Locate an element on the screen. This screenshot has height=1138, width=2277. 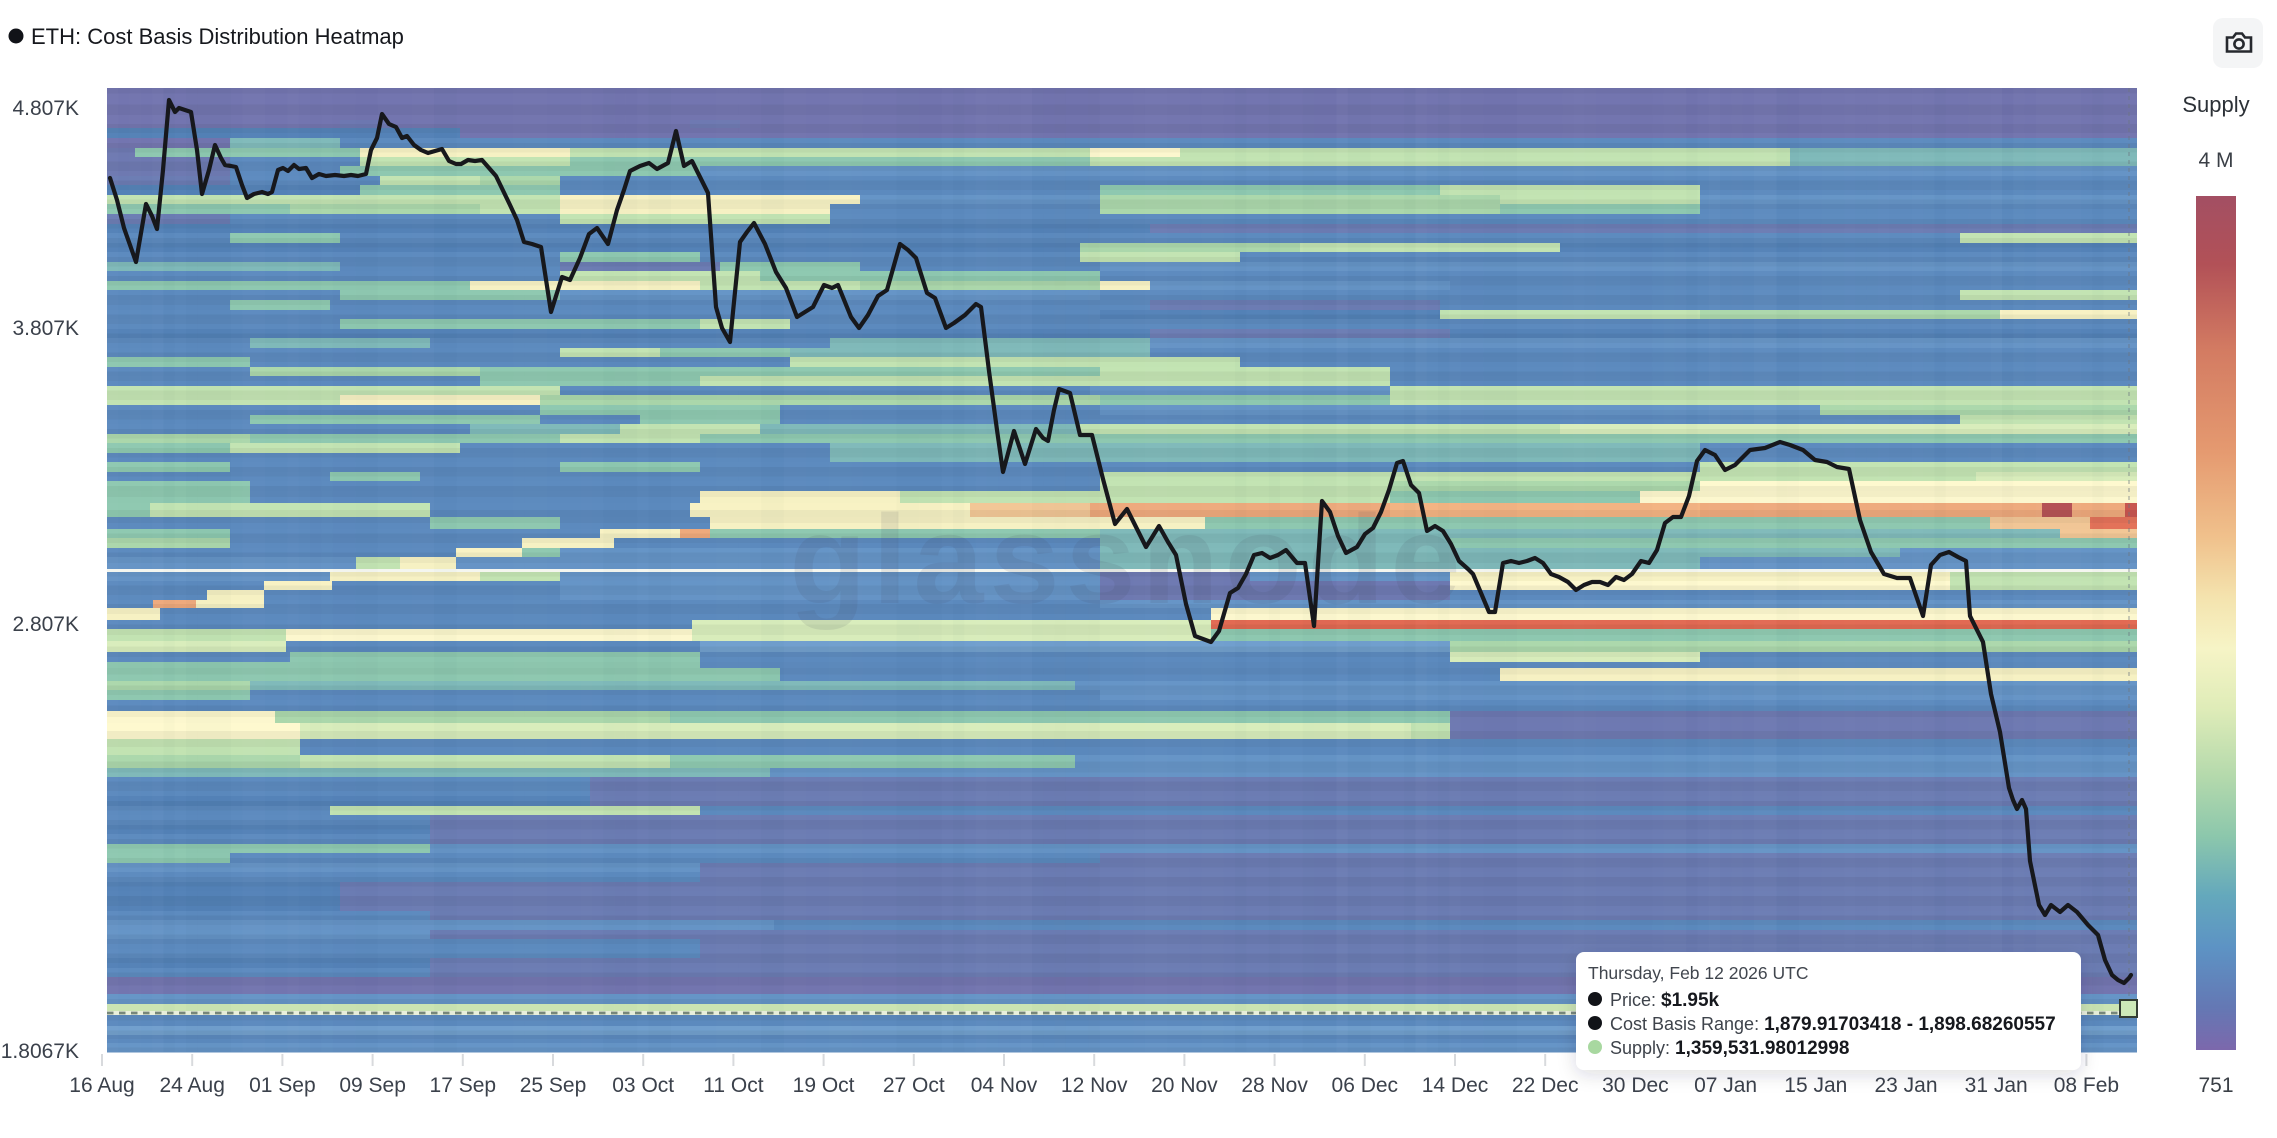
svg-text: Thursday, Feb 12 2026 UTC is located at coordinates (1698, 973).